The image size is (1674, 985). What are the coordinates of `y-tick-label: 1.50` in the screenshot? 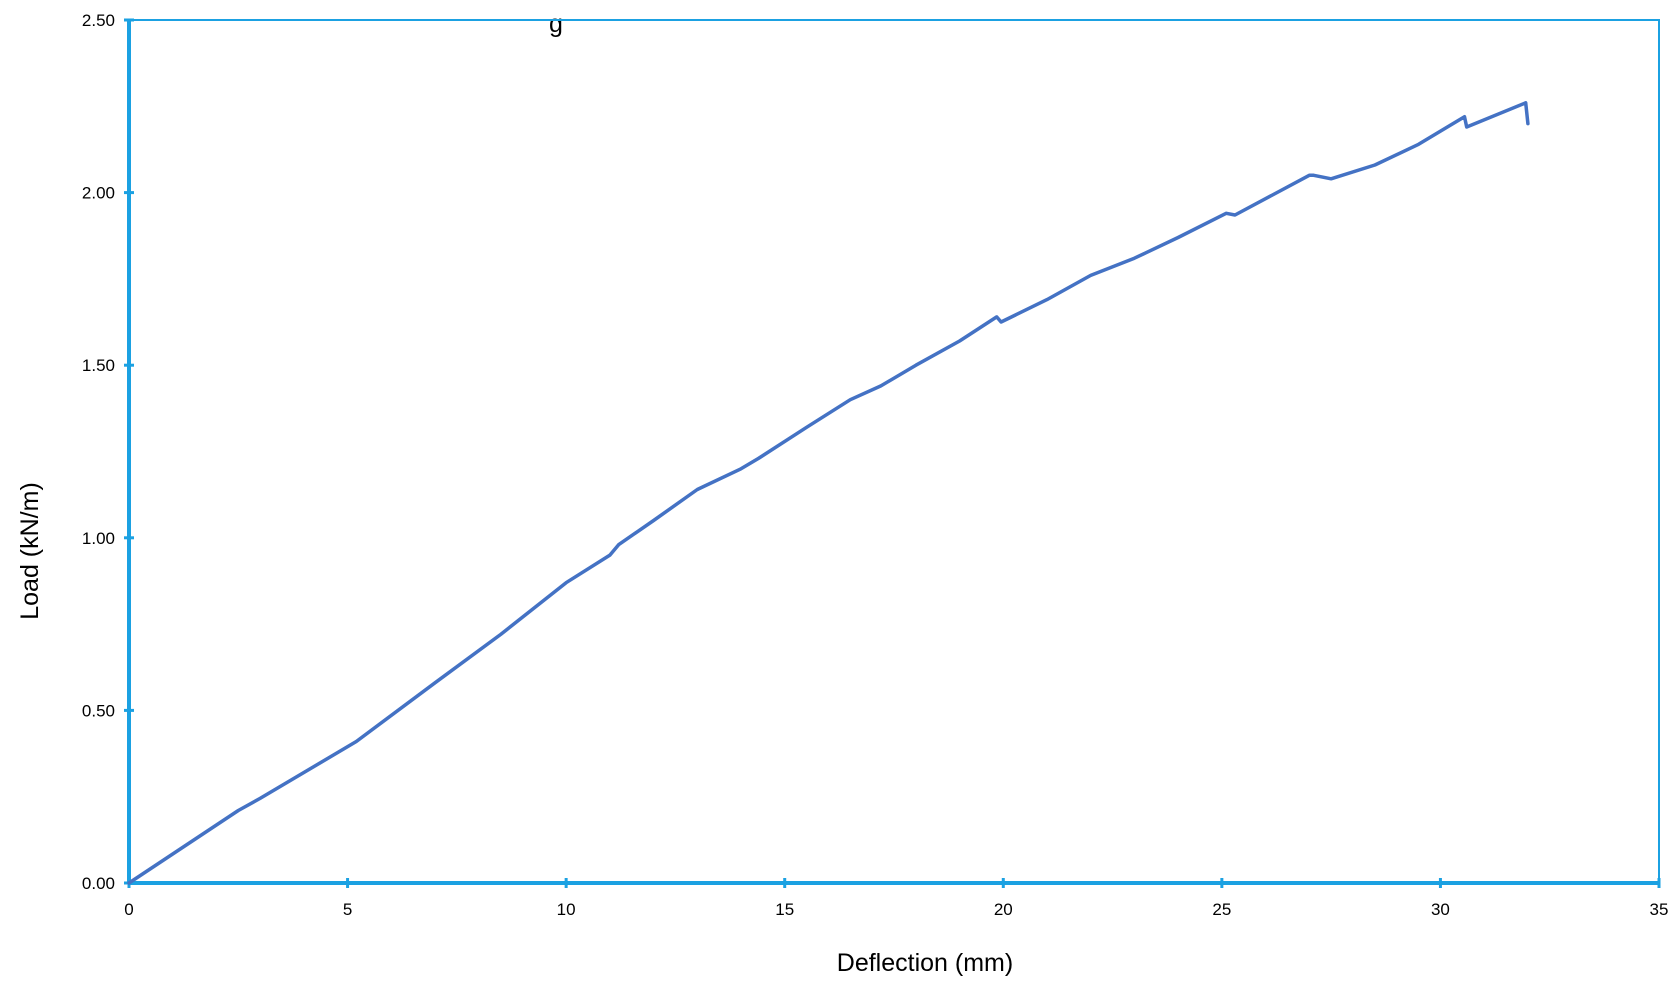 It's located at (98, 365).